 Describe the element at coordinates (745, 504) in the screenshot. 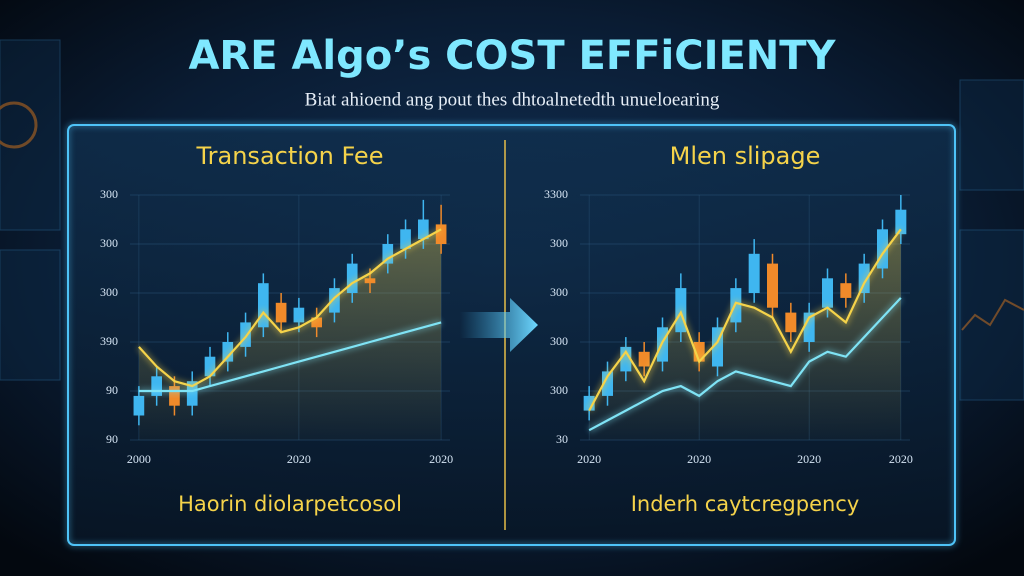

I see `chart-caption: Inderh caytcregpency` at that location.